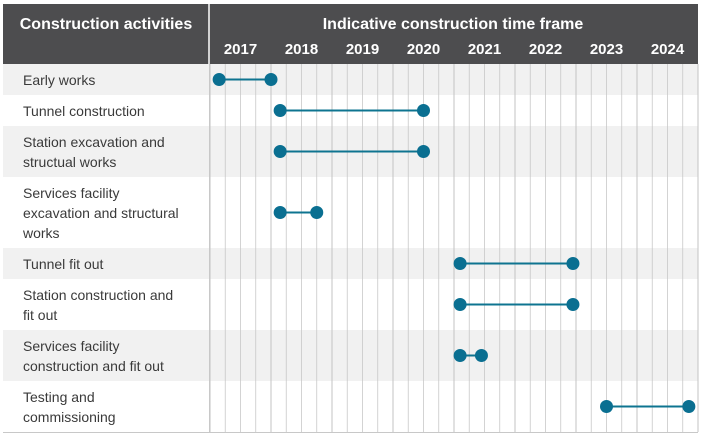 The width and height of the screenshot is (704, 437). What do you see at coordinates (350, 34) in the screenshot?
I see `header-bar` at bounding box center [350, 34].